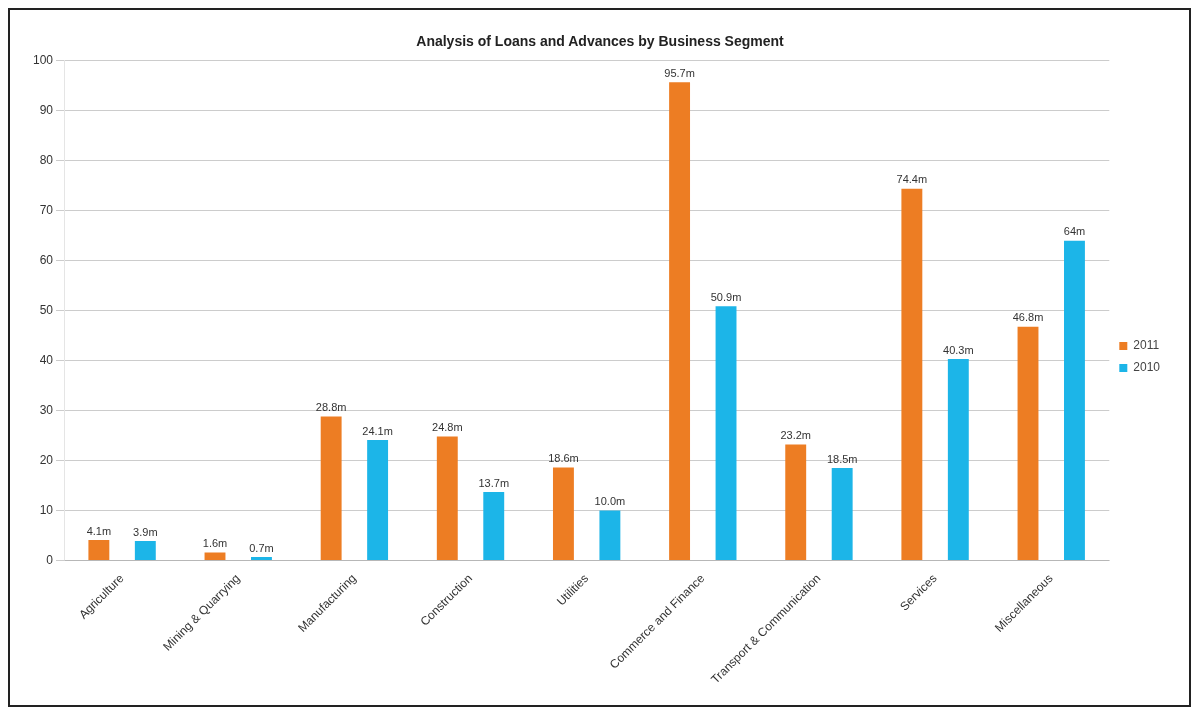 This screenshot has height=715, width=1203. I want to click on y-tick-label: 90, so click(46, 110).